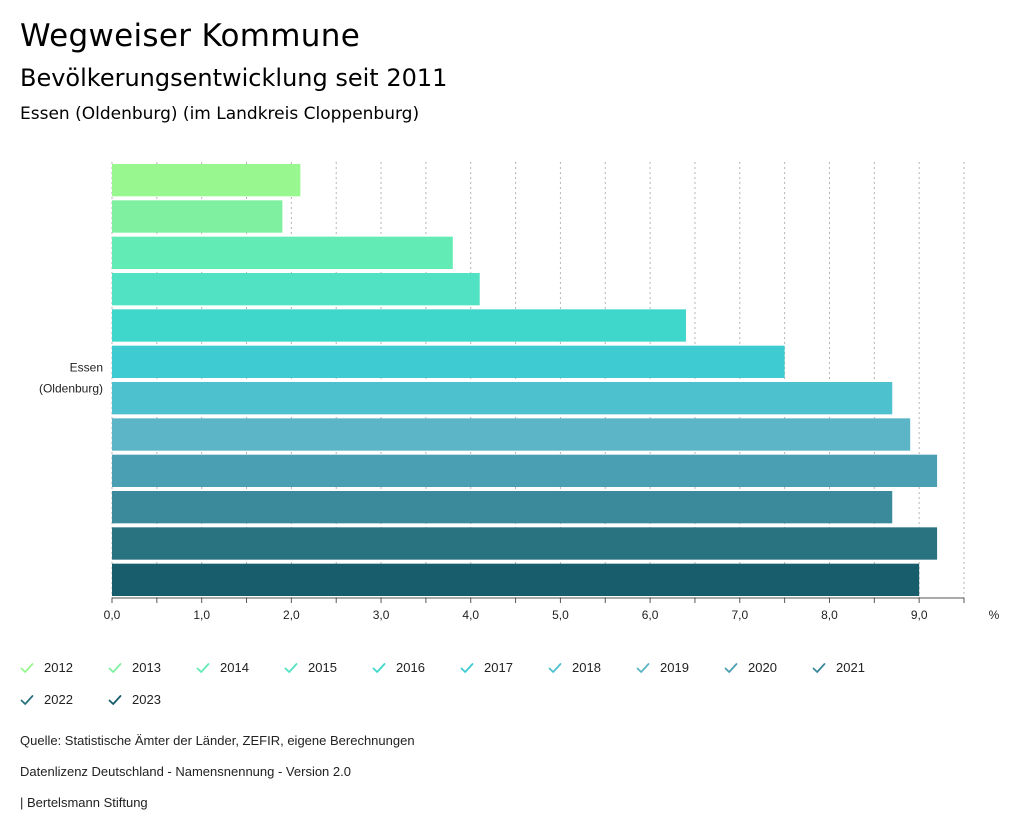 Image resolution: width=1024 pixels, height=835 pixels. I want to click on chart-subtitle: Bevölkerungsentwicklung seit 2011, so click(234, 78).